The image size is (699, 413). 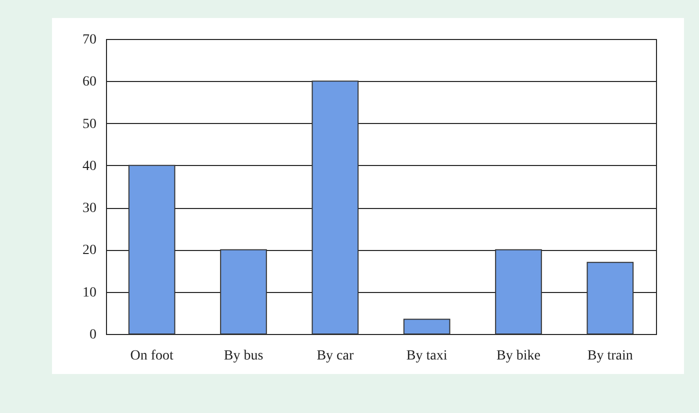 I want to click on y-tick-label: 10, so click(x=89, y=292).